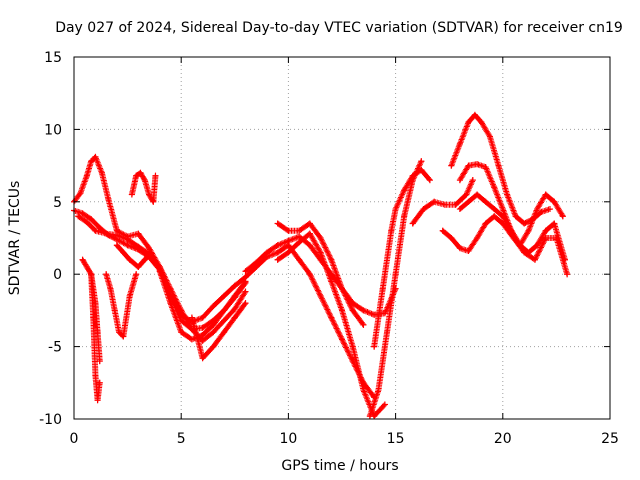 This screenshot has height=480, width=640. What do you see at coordinates (134, 256) in the screenshot?
I see `series-track-j` at bounding box center [134, 256].